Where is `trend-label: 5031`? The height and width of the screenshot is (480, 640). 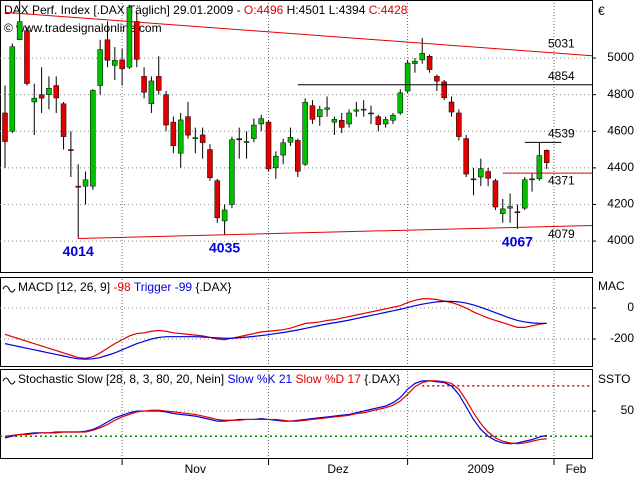 trend-label: 5031 is located at coordinates (561, 44).